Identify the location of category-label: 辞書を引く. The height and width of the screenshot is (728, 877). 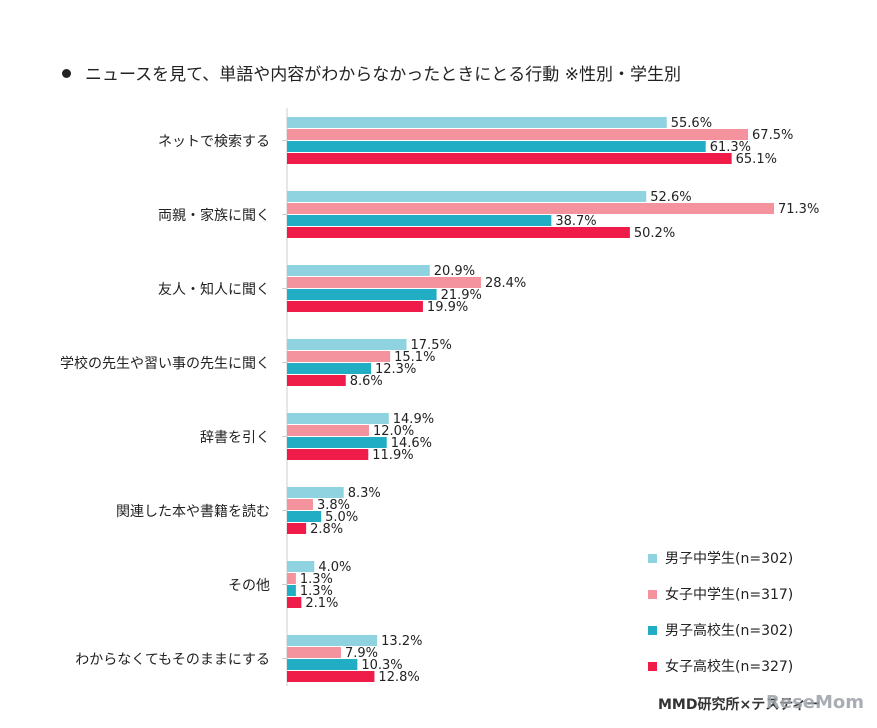
(235, 438).